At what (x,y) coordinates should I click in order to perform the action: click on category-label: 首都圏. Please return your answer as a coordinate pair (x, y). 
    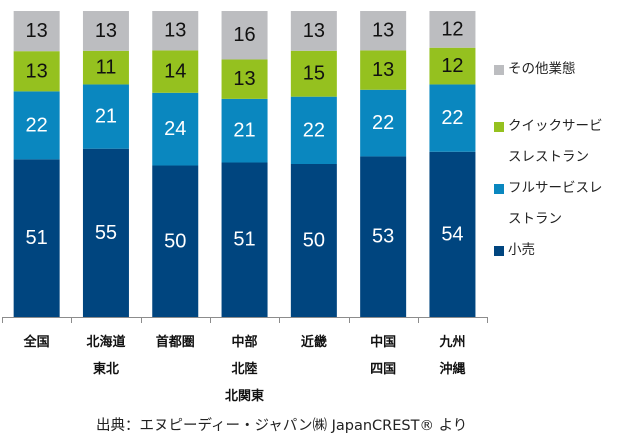
    Looking at the image, I should click on (175, 342).